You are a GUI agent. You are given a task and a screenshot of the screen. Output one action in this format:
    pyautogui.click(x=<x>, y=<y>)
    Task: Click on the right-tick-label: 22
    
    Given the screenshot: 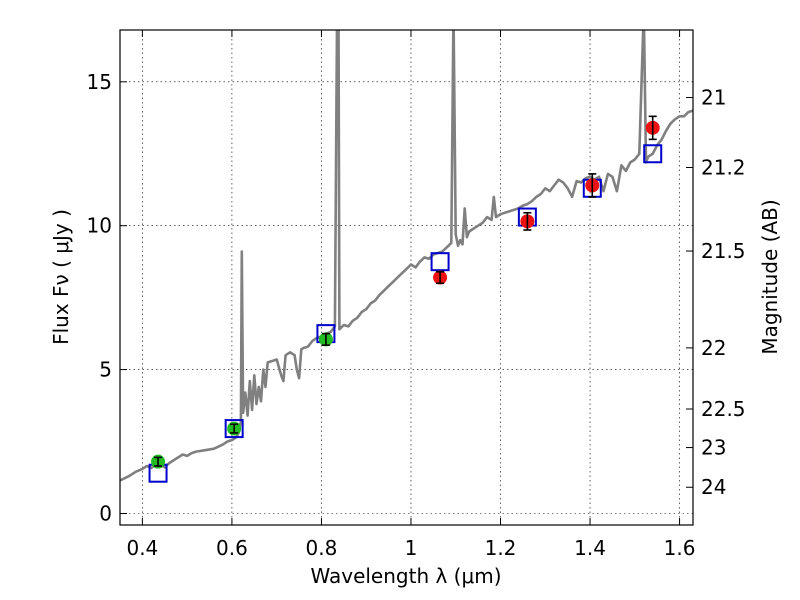 What is the action you would take?
    pyautogui.click(x=713, y=348)
    